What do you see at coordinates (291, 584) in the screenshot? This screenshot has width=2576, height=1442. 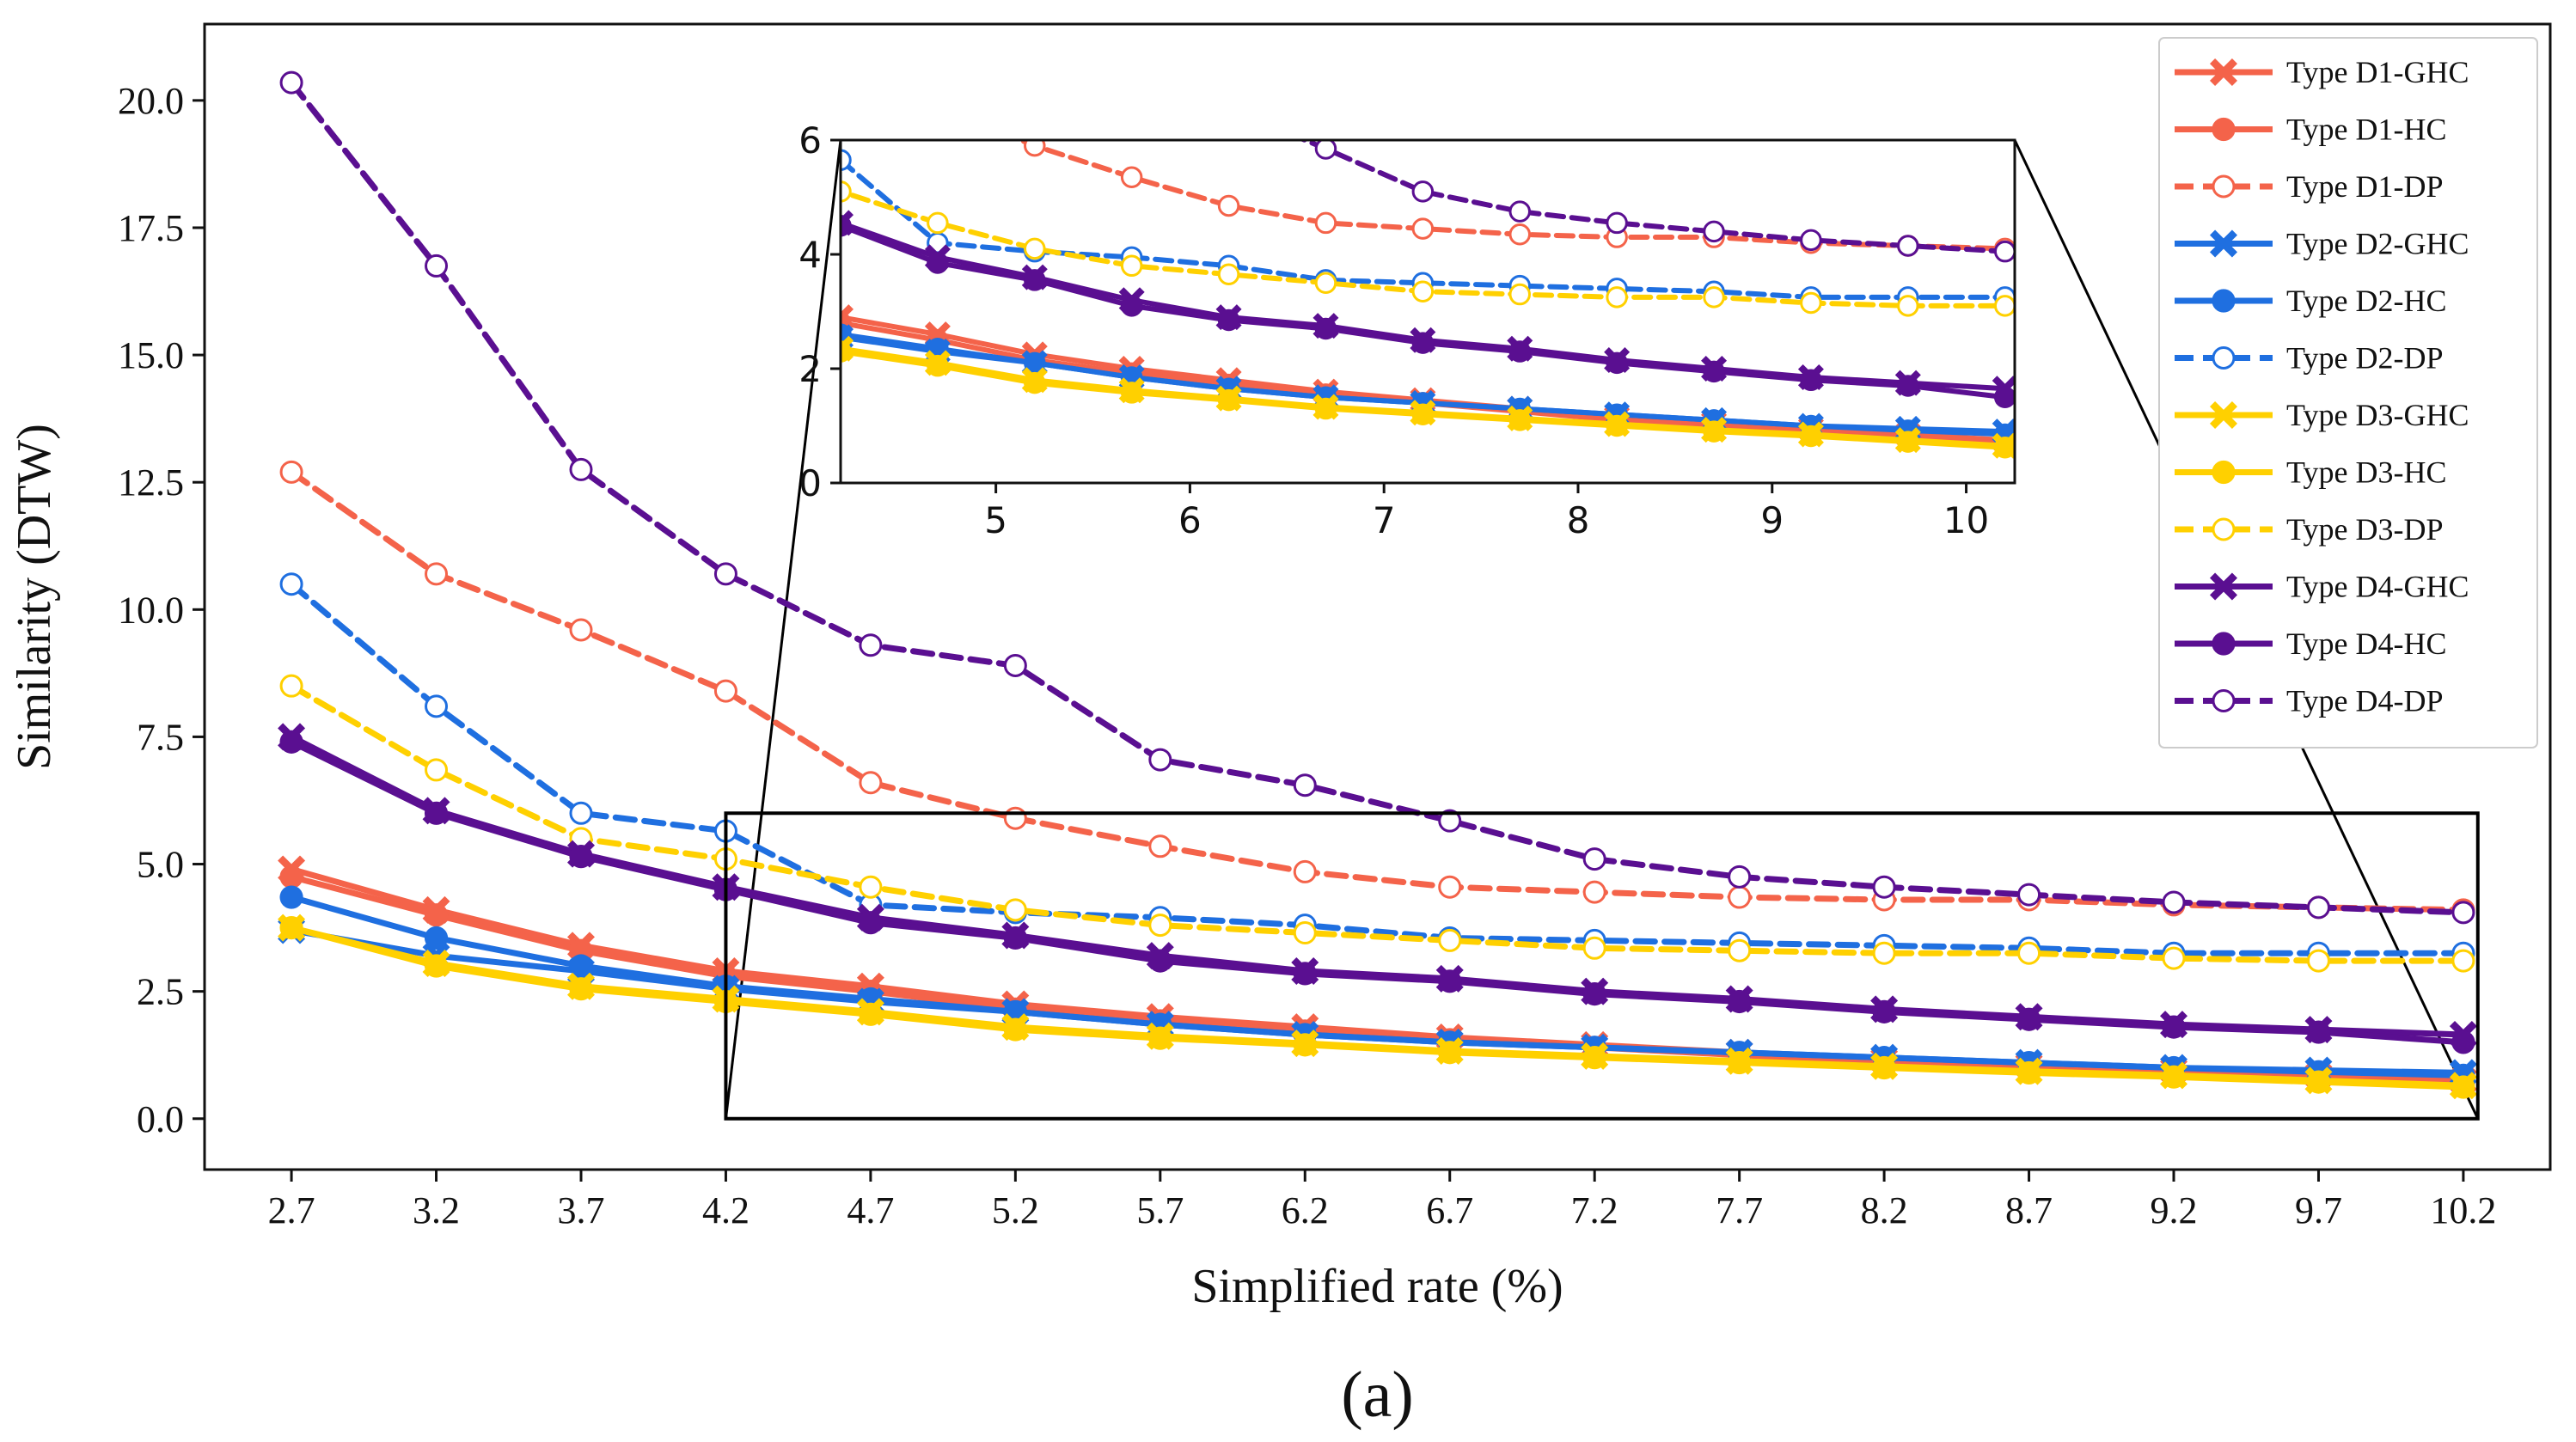 I see `point-type-d2-dp` at bounding box center [291, 584].